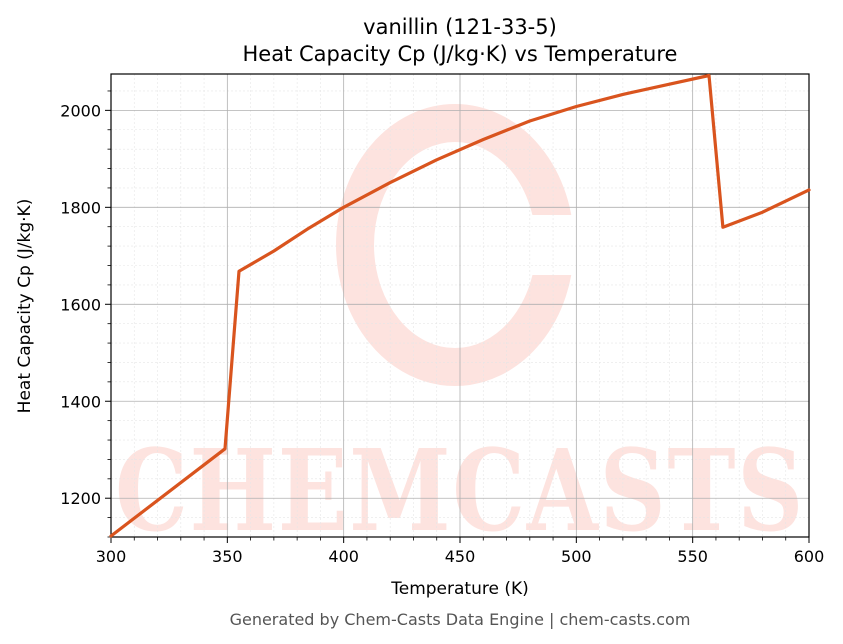  Describe the element at coordinates (343, 556) in the screenshot. I see `x-tick-label: 400` at that location.